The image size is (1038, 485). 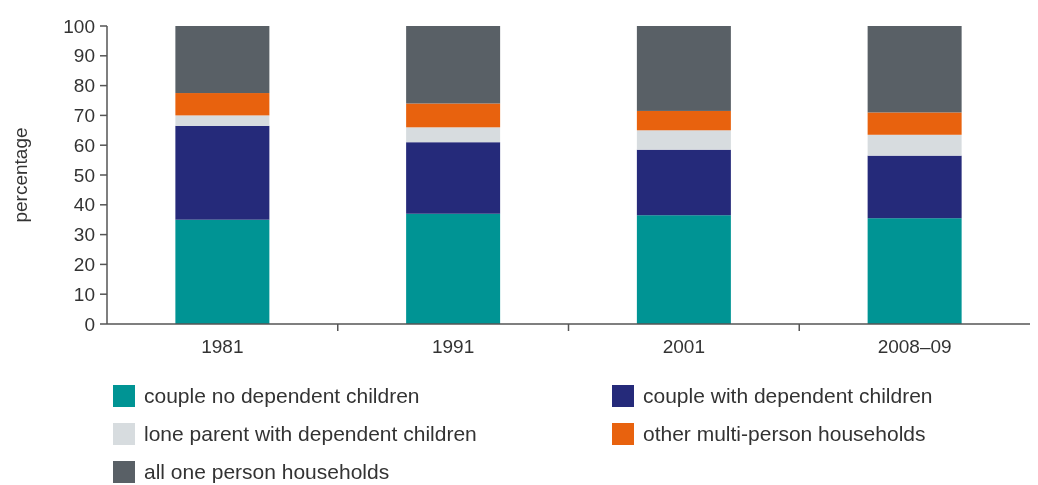 What do you see at coordinates (84, 56) in the screenshot?
I see `y-tick-label: 90` at bounding box center [84, 56].